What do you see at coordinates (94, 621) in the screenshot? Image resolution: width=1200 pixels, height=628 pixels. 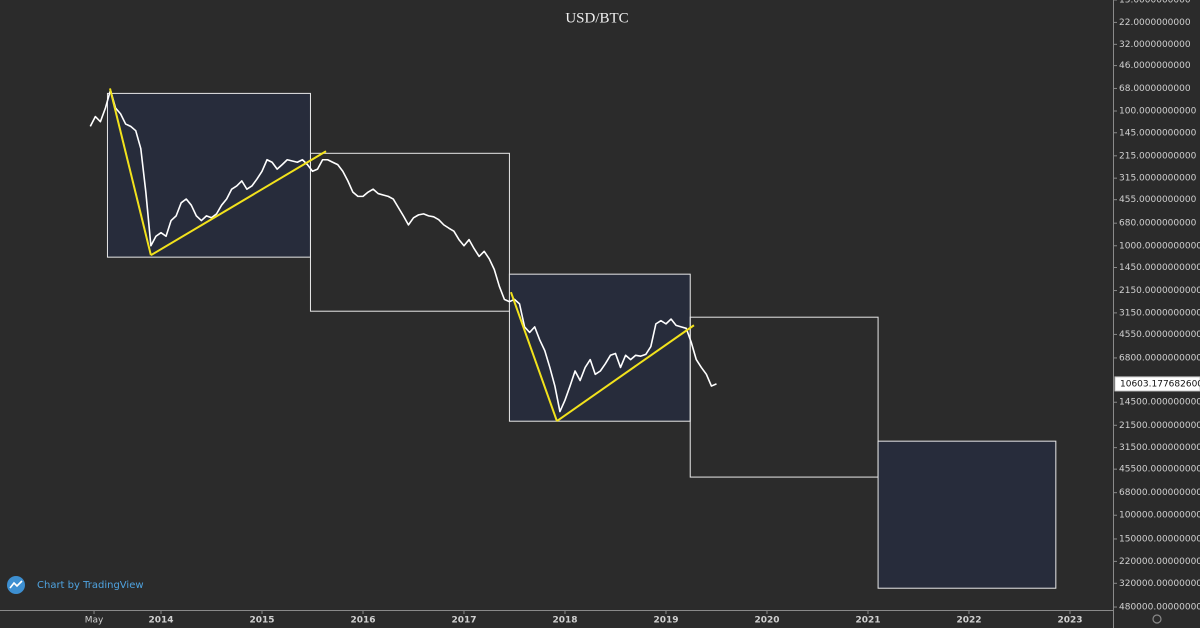 I see `x-tick-label: May` at bounding box center [94, 621].